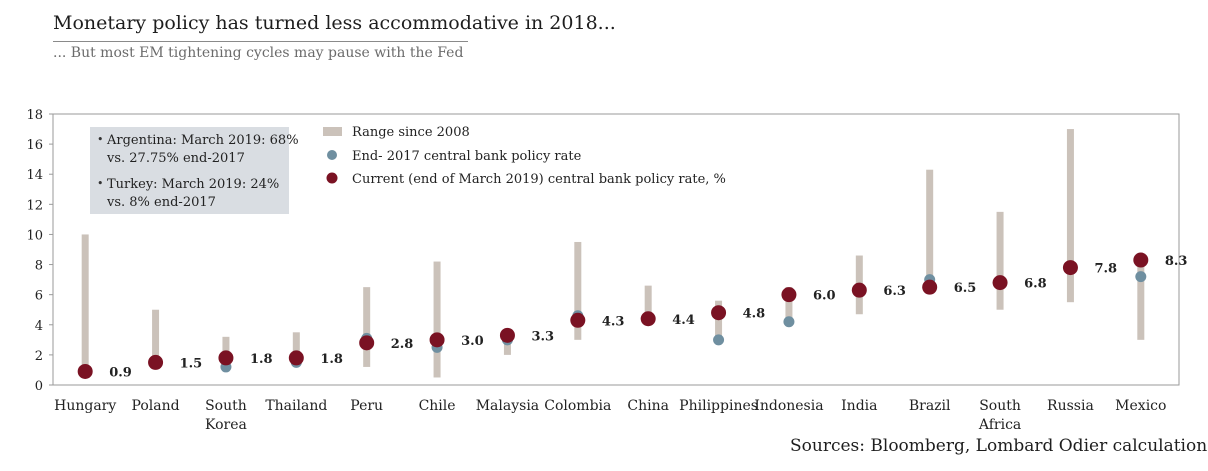  What do you see at coordinates (175, 158) in the screenshot?
I see `annotation-line: vs. 27.75% end-2017` at bounding box center [175, 158].